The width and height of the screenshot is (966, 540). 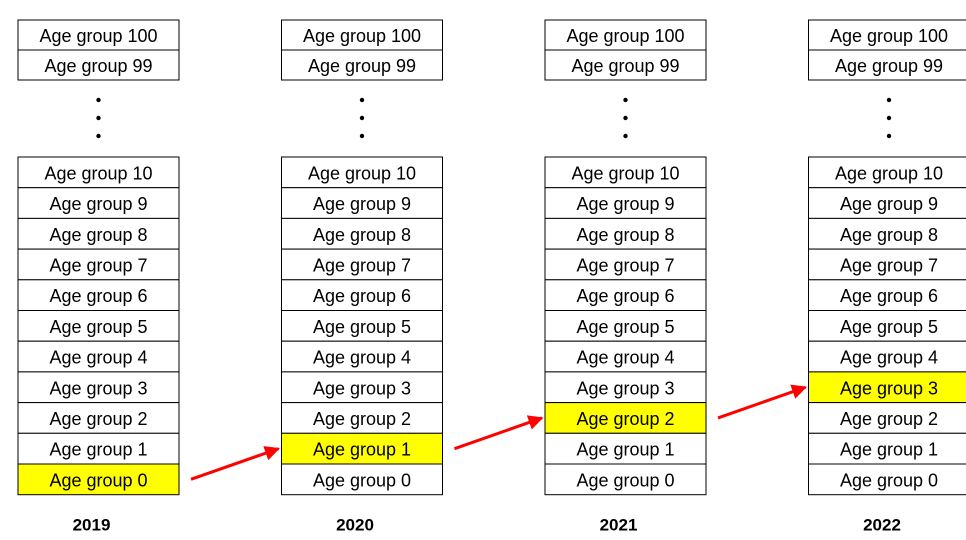 I want to click on year-label: 2022, so click(x=882, y=525).